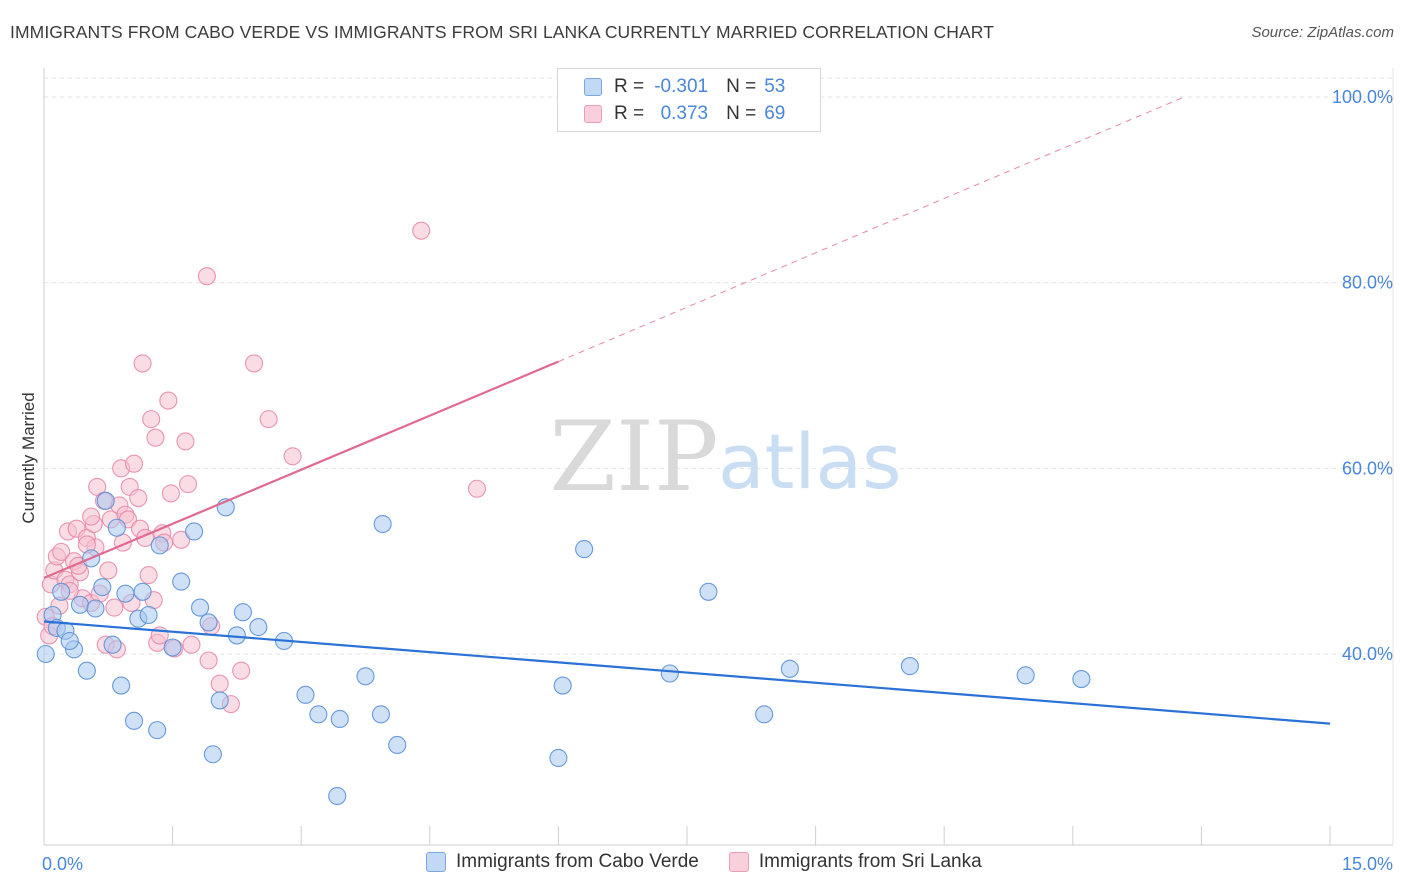  I want to click on legend-item-cabo-verde: Immigrants from Cabo Verde, so click(562, 862).